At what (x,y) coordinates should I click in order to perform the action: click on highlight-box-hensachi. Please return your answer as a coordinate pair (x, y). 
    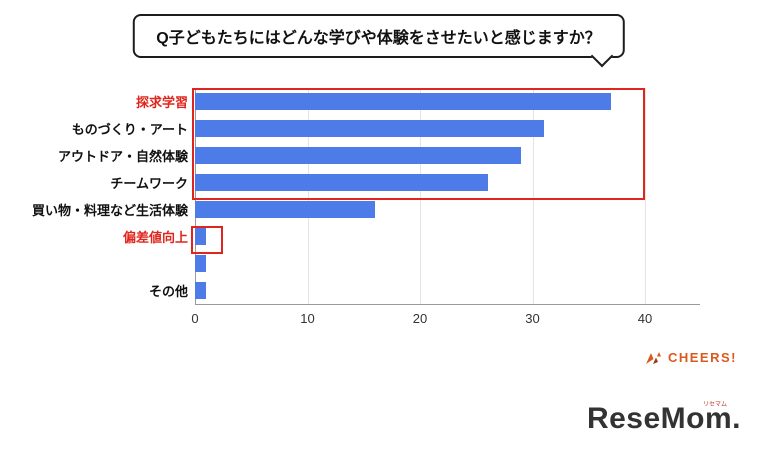
    Looking at the image, I should click on (207, 240).